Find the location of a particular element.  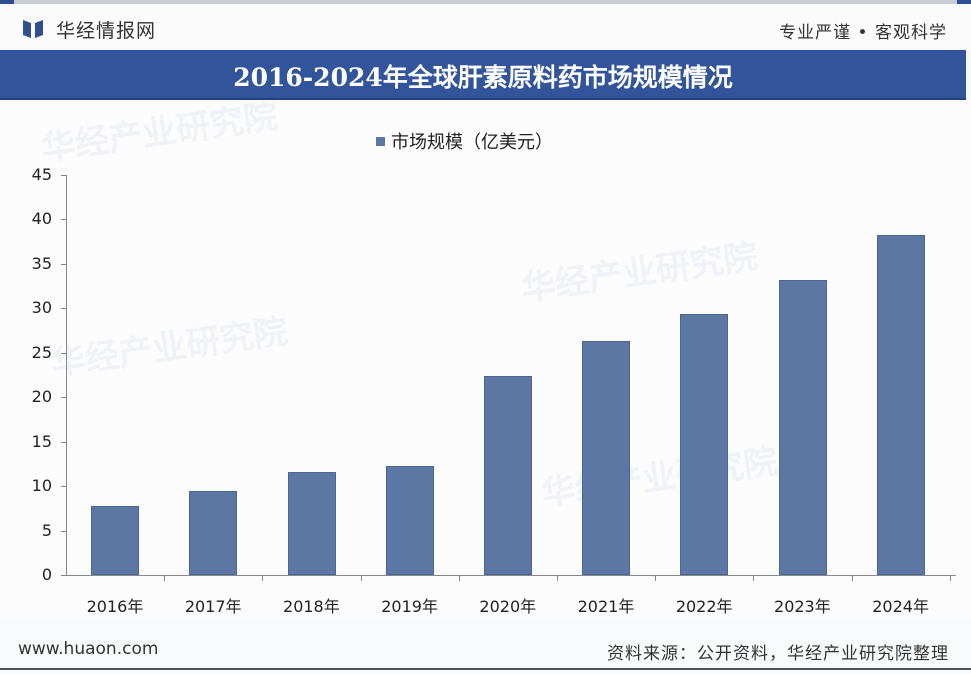

bar-2017年 is located at coordinates (213, 532).